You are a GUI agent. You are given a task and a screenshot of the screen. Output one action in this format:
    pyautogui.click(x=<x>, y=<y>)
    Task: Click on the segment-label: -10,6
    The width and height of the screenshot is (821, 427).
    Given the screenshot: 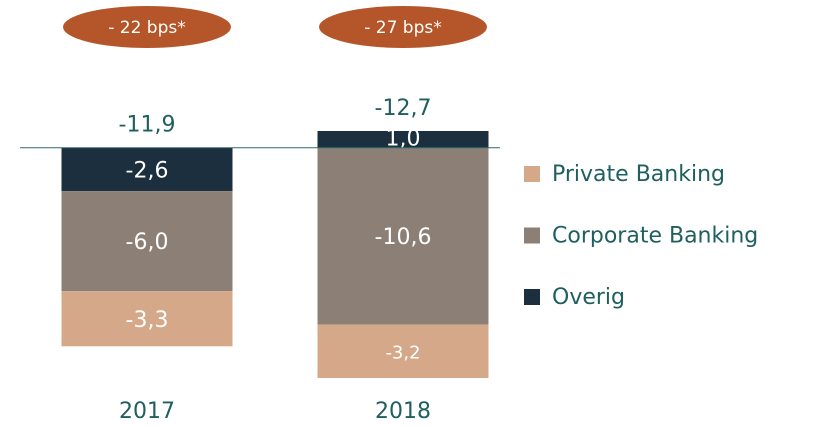 What is the action you would take?
    pyautogui.click(x=403, y=237)
    